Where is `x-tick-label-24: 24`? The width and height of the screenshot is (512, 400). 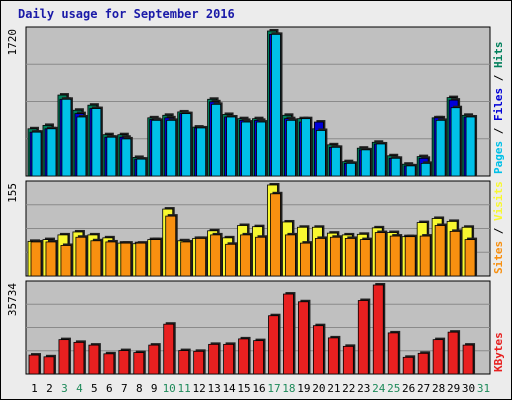
x-tick-label-24: 24 is located at coordinates (379, 388).